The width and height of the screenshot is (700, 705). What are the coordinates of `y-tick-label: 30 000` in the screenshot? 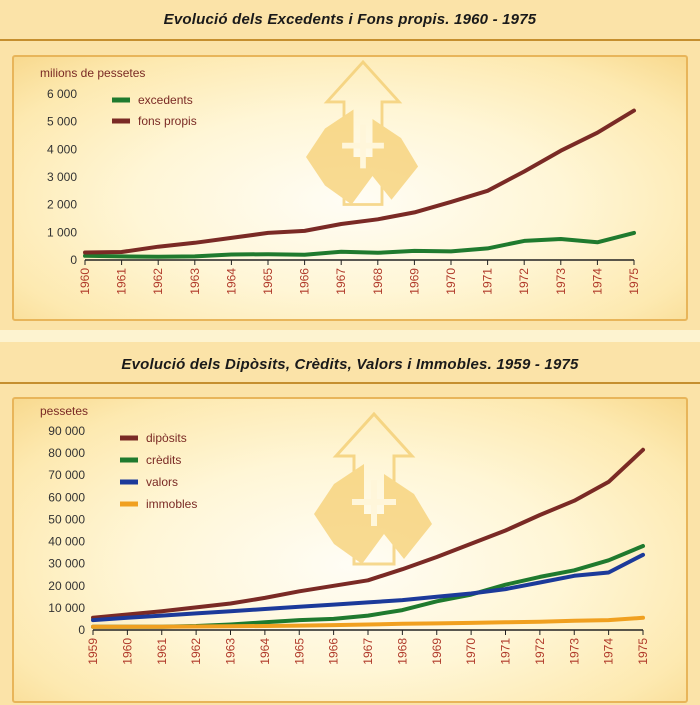 It's located at (66, 564).